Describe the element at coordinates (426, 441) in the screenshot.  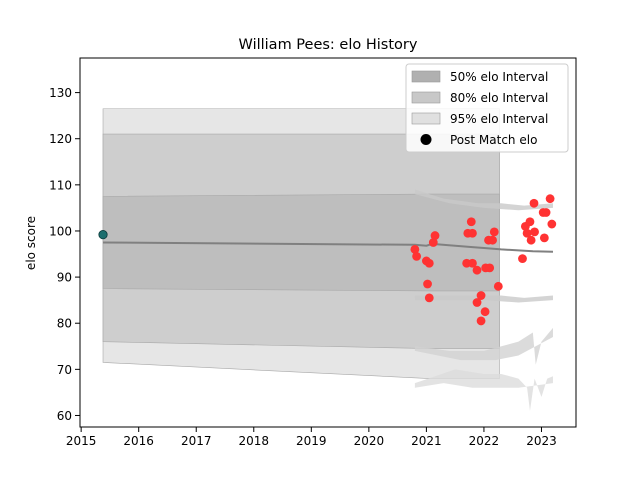
I see `x-tick-label: 2021` at that location.